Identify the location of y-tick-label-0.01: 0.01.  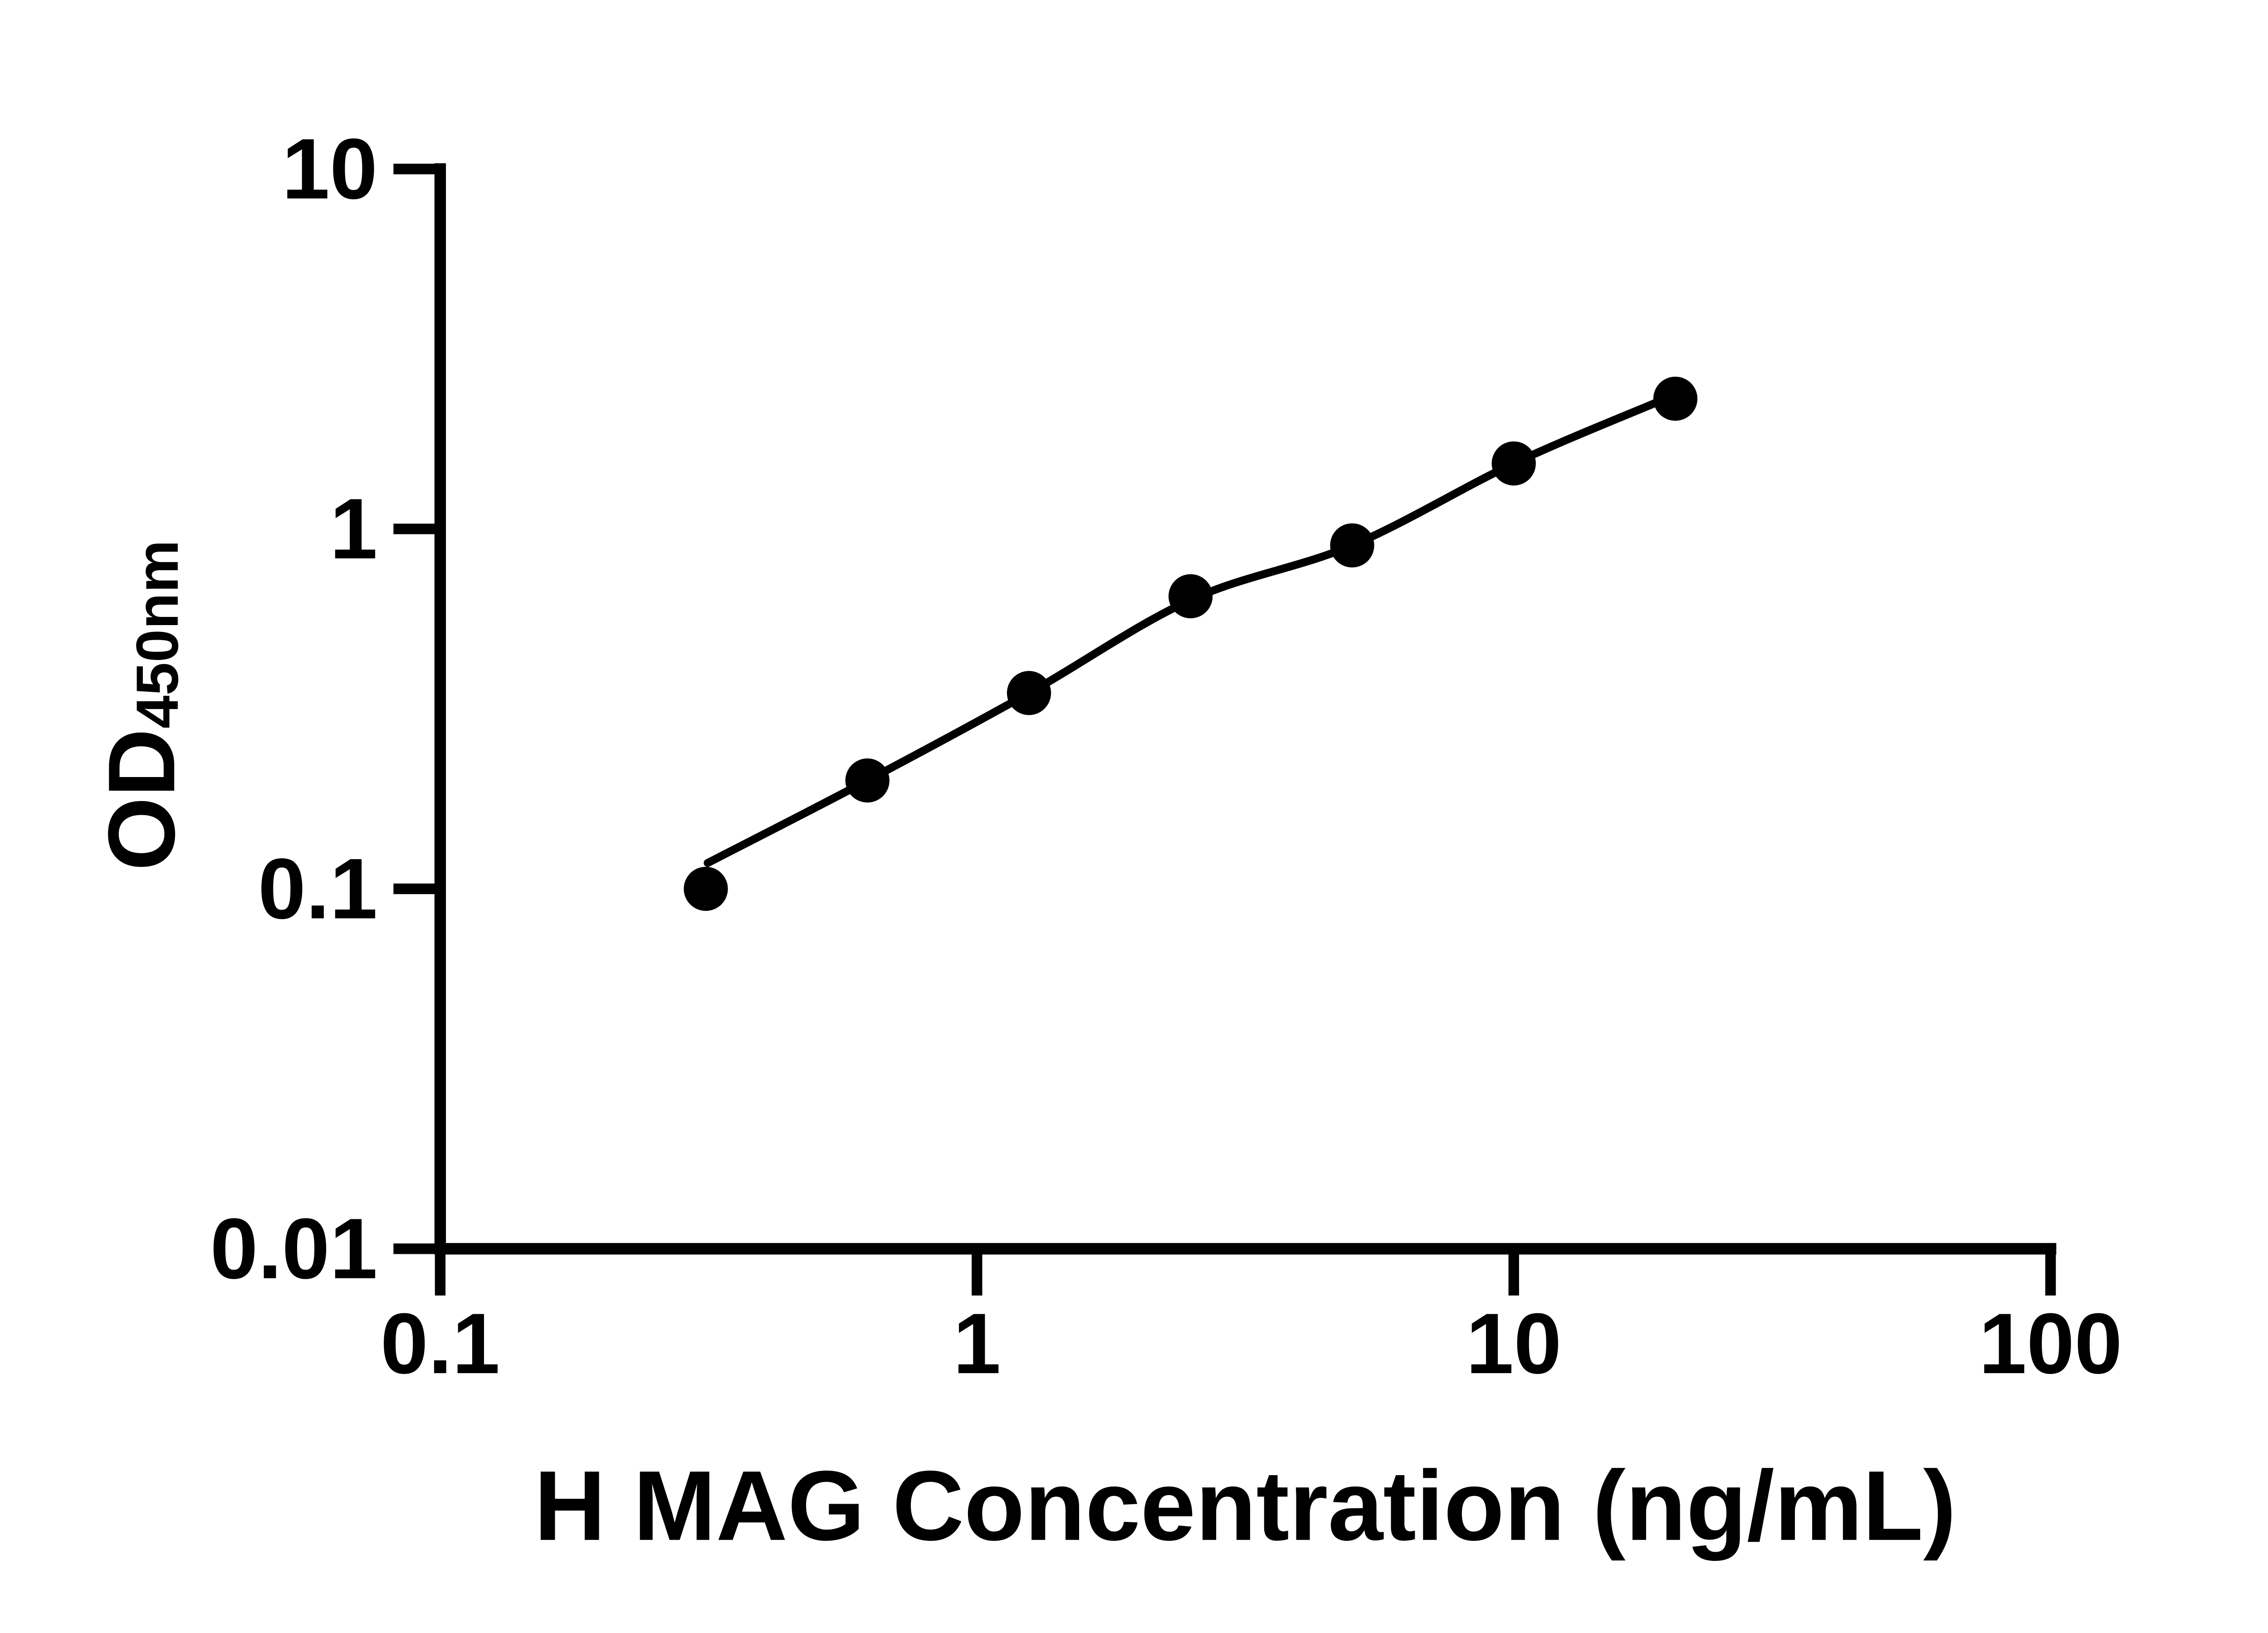
(293, 1249).